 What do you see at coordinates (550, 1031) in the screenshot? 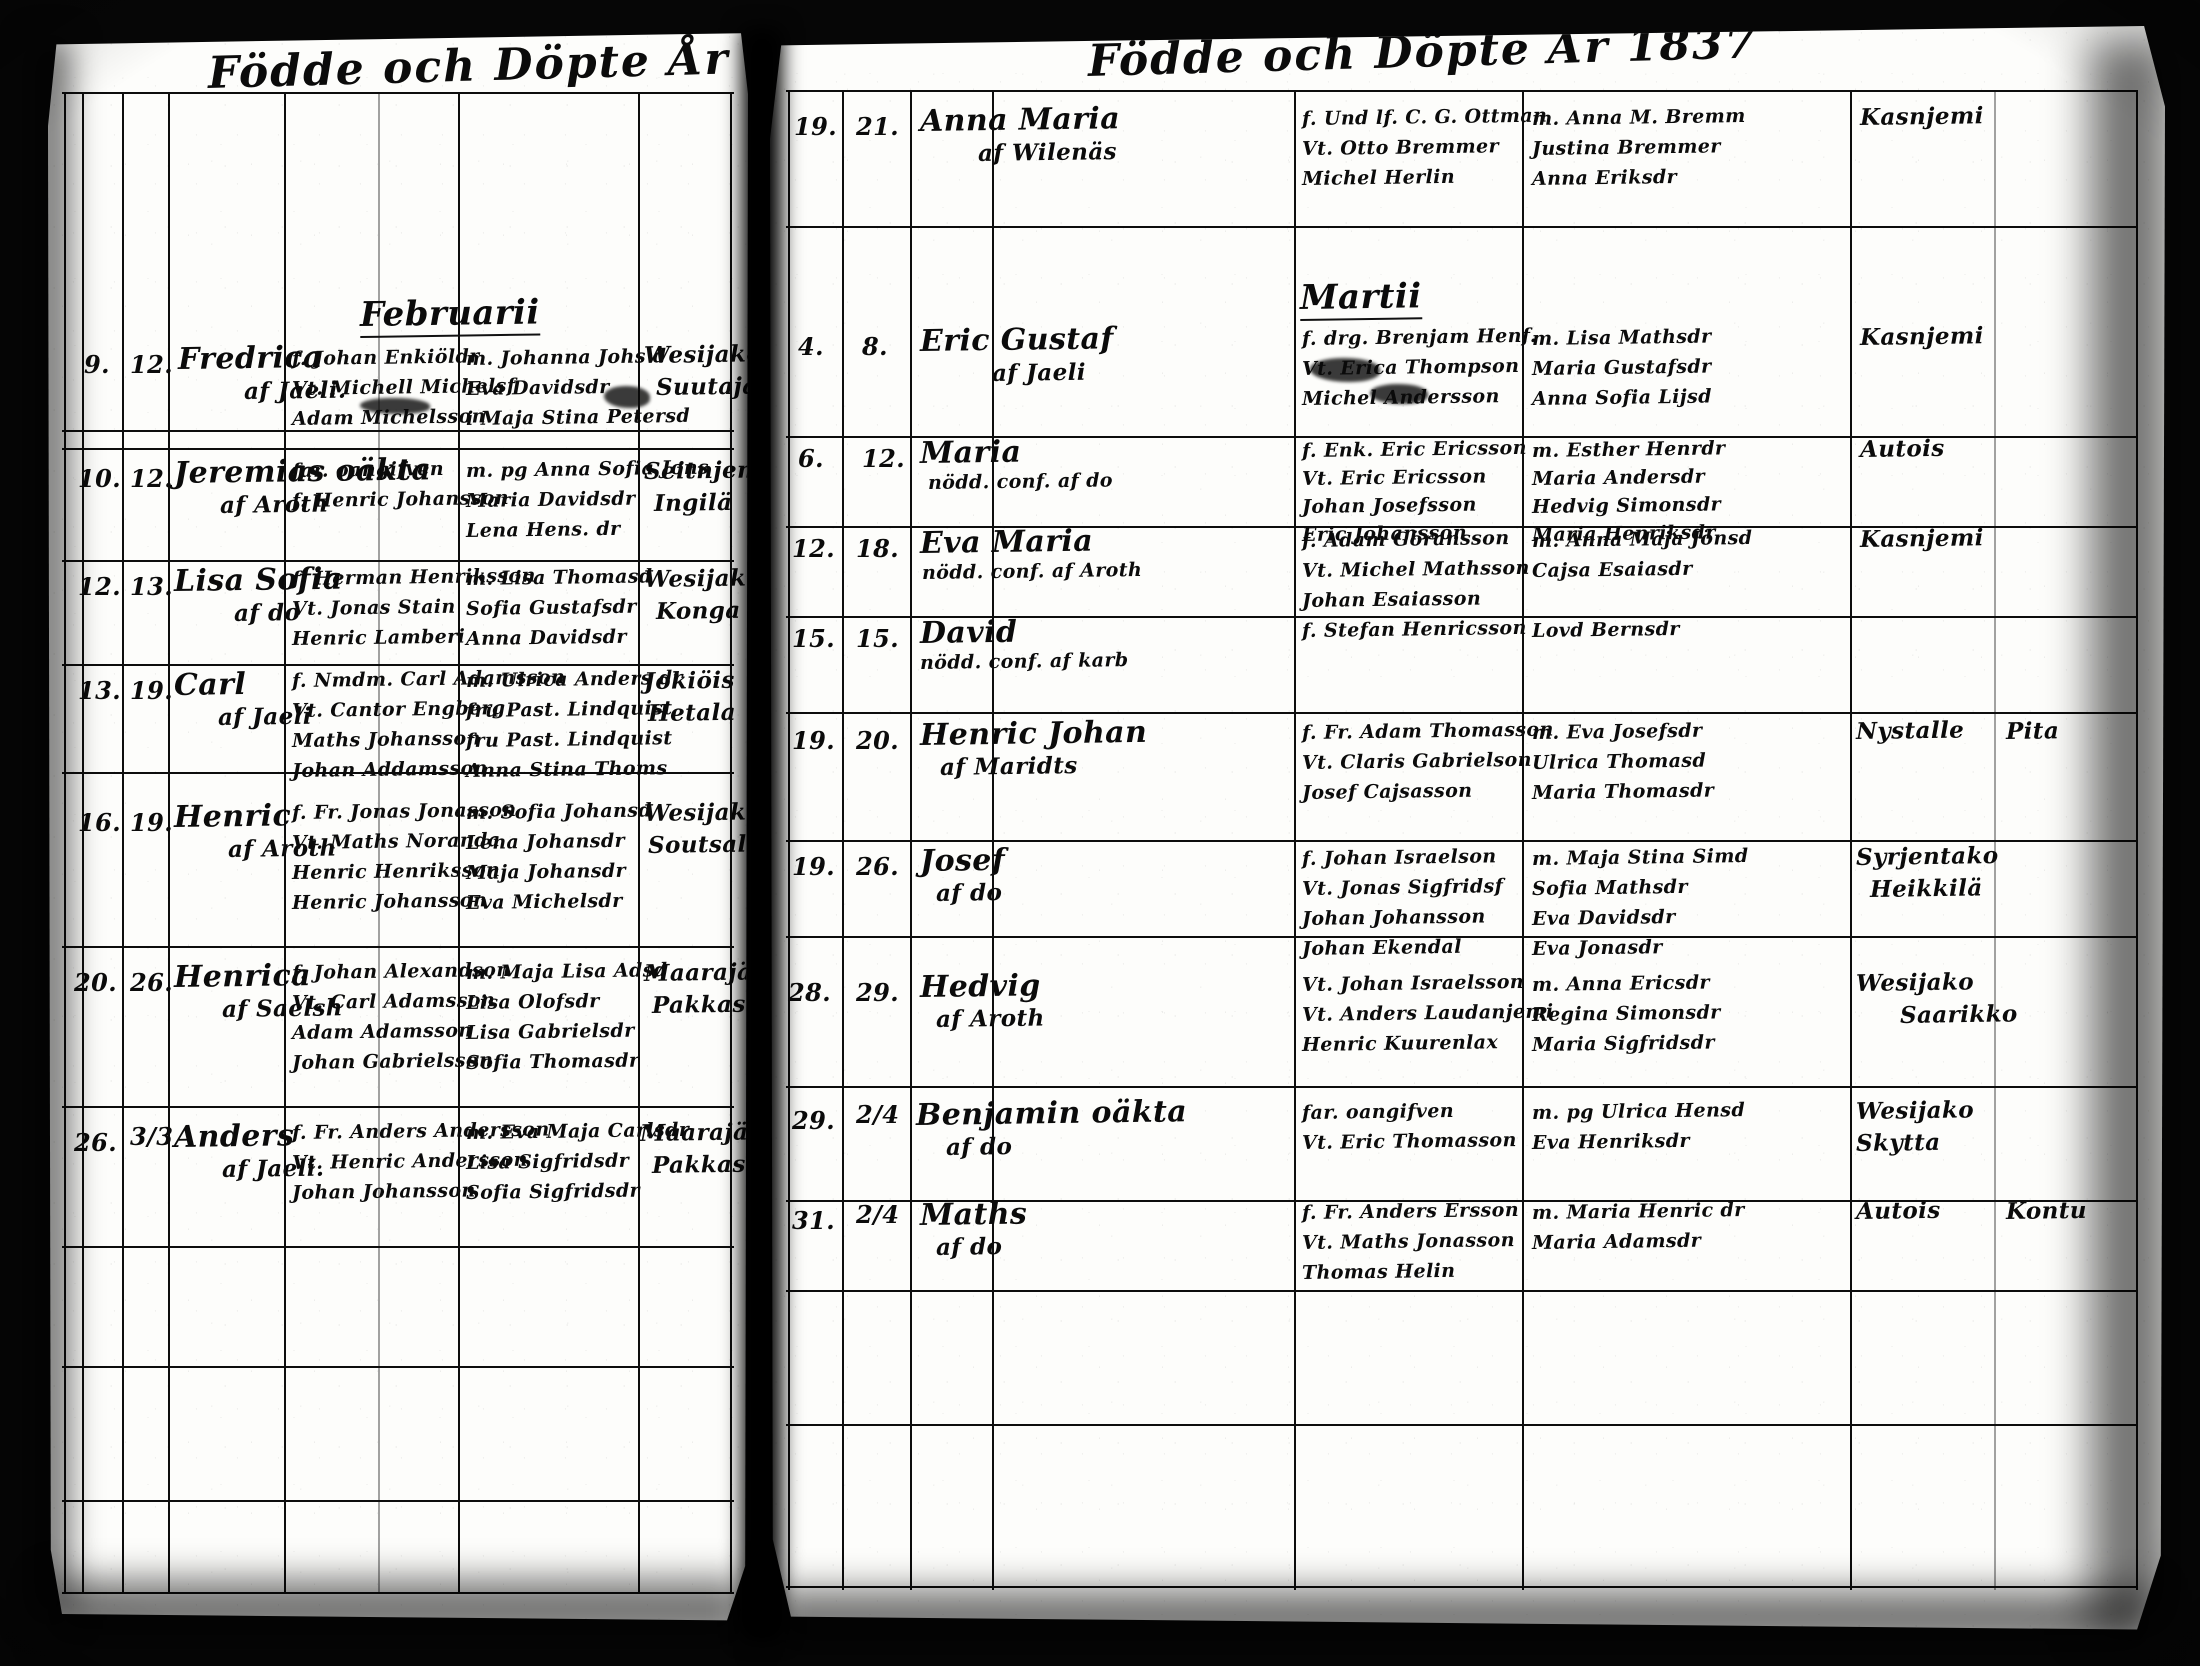
I see `witness-line: Lisa Gabrielsdr` at bounding box center [550, 1031].